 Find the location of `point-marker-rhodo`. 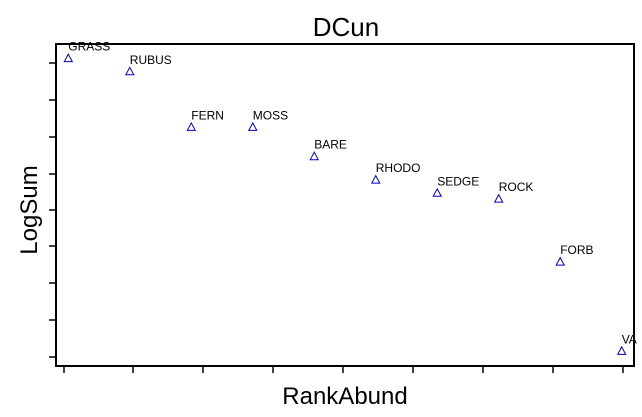

point-marker-rhodo is located at coordinates (375, 179).